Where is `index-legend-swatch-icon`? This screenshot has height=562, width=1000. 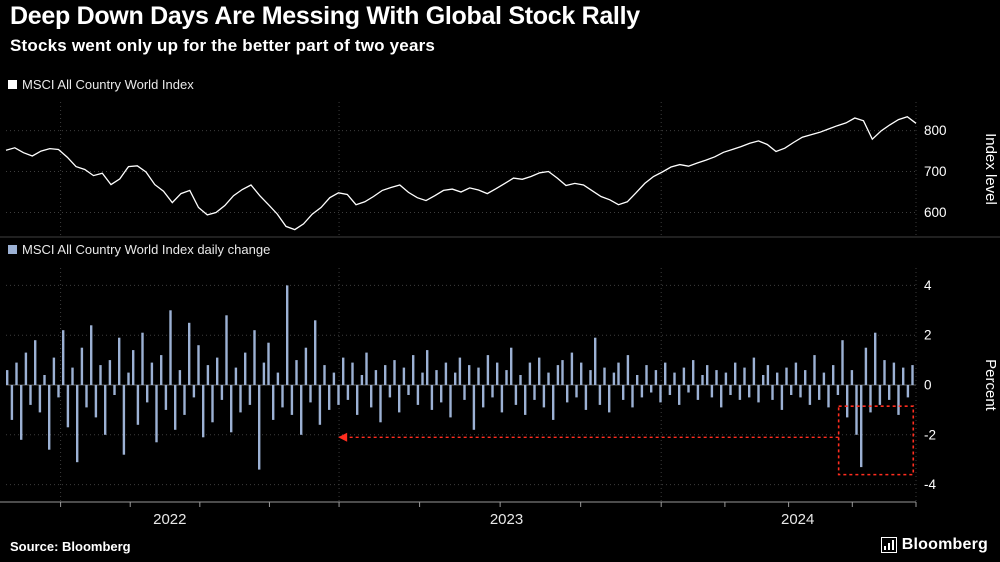 index-legend-swatch-icon is located at coordinates (12, 84).